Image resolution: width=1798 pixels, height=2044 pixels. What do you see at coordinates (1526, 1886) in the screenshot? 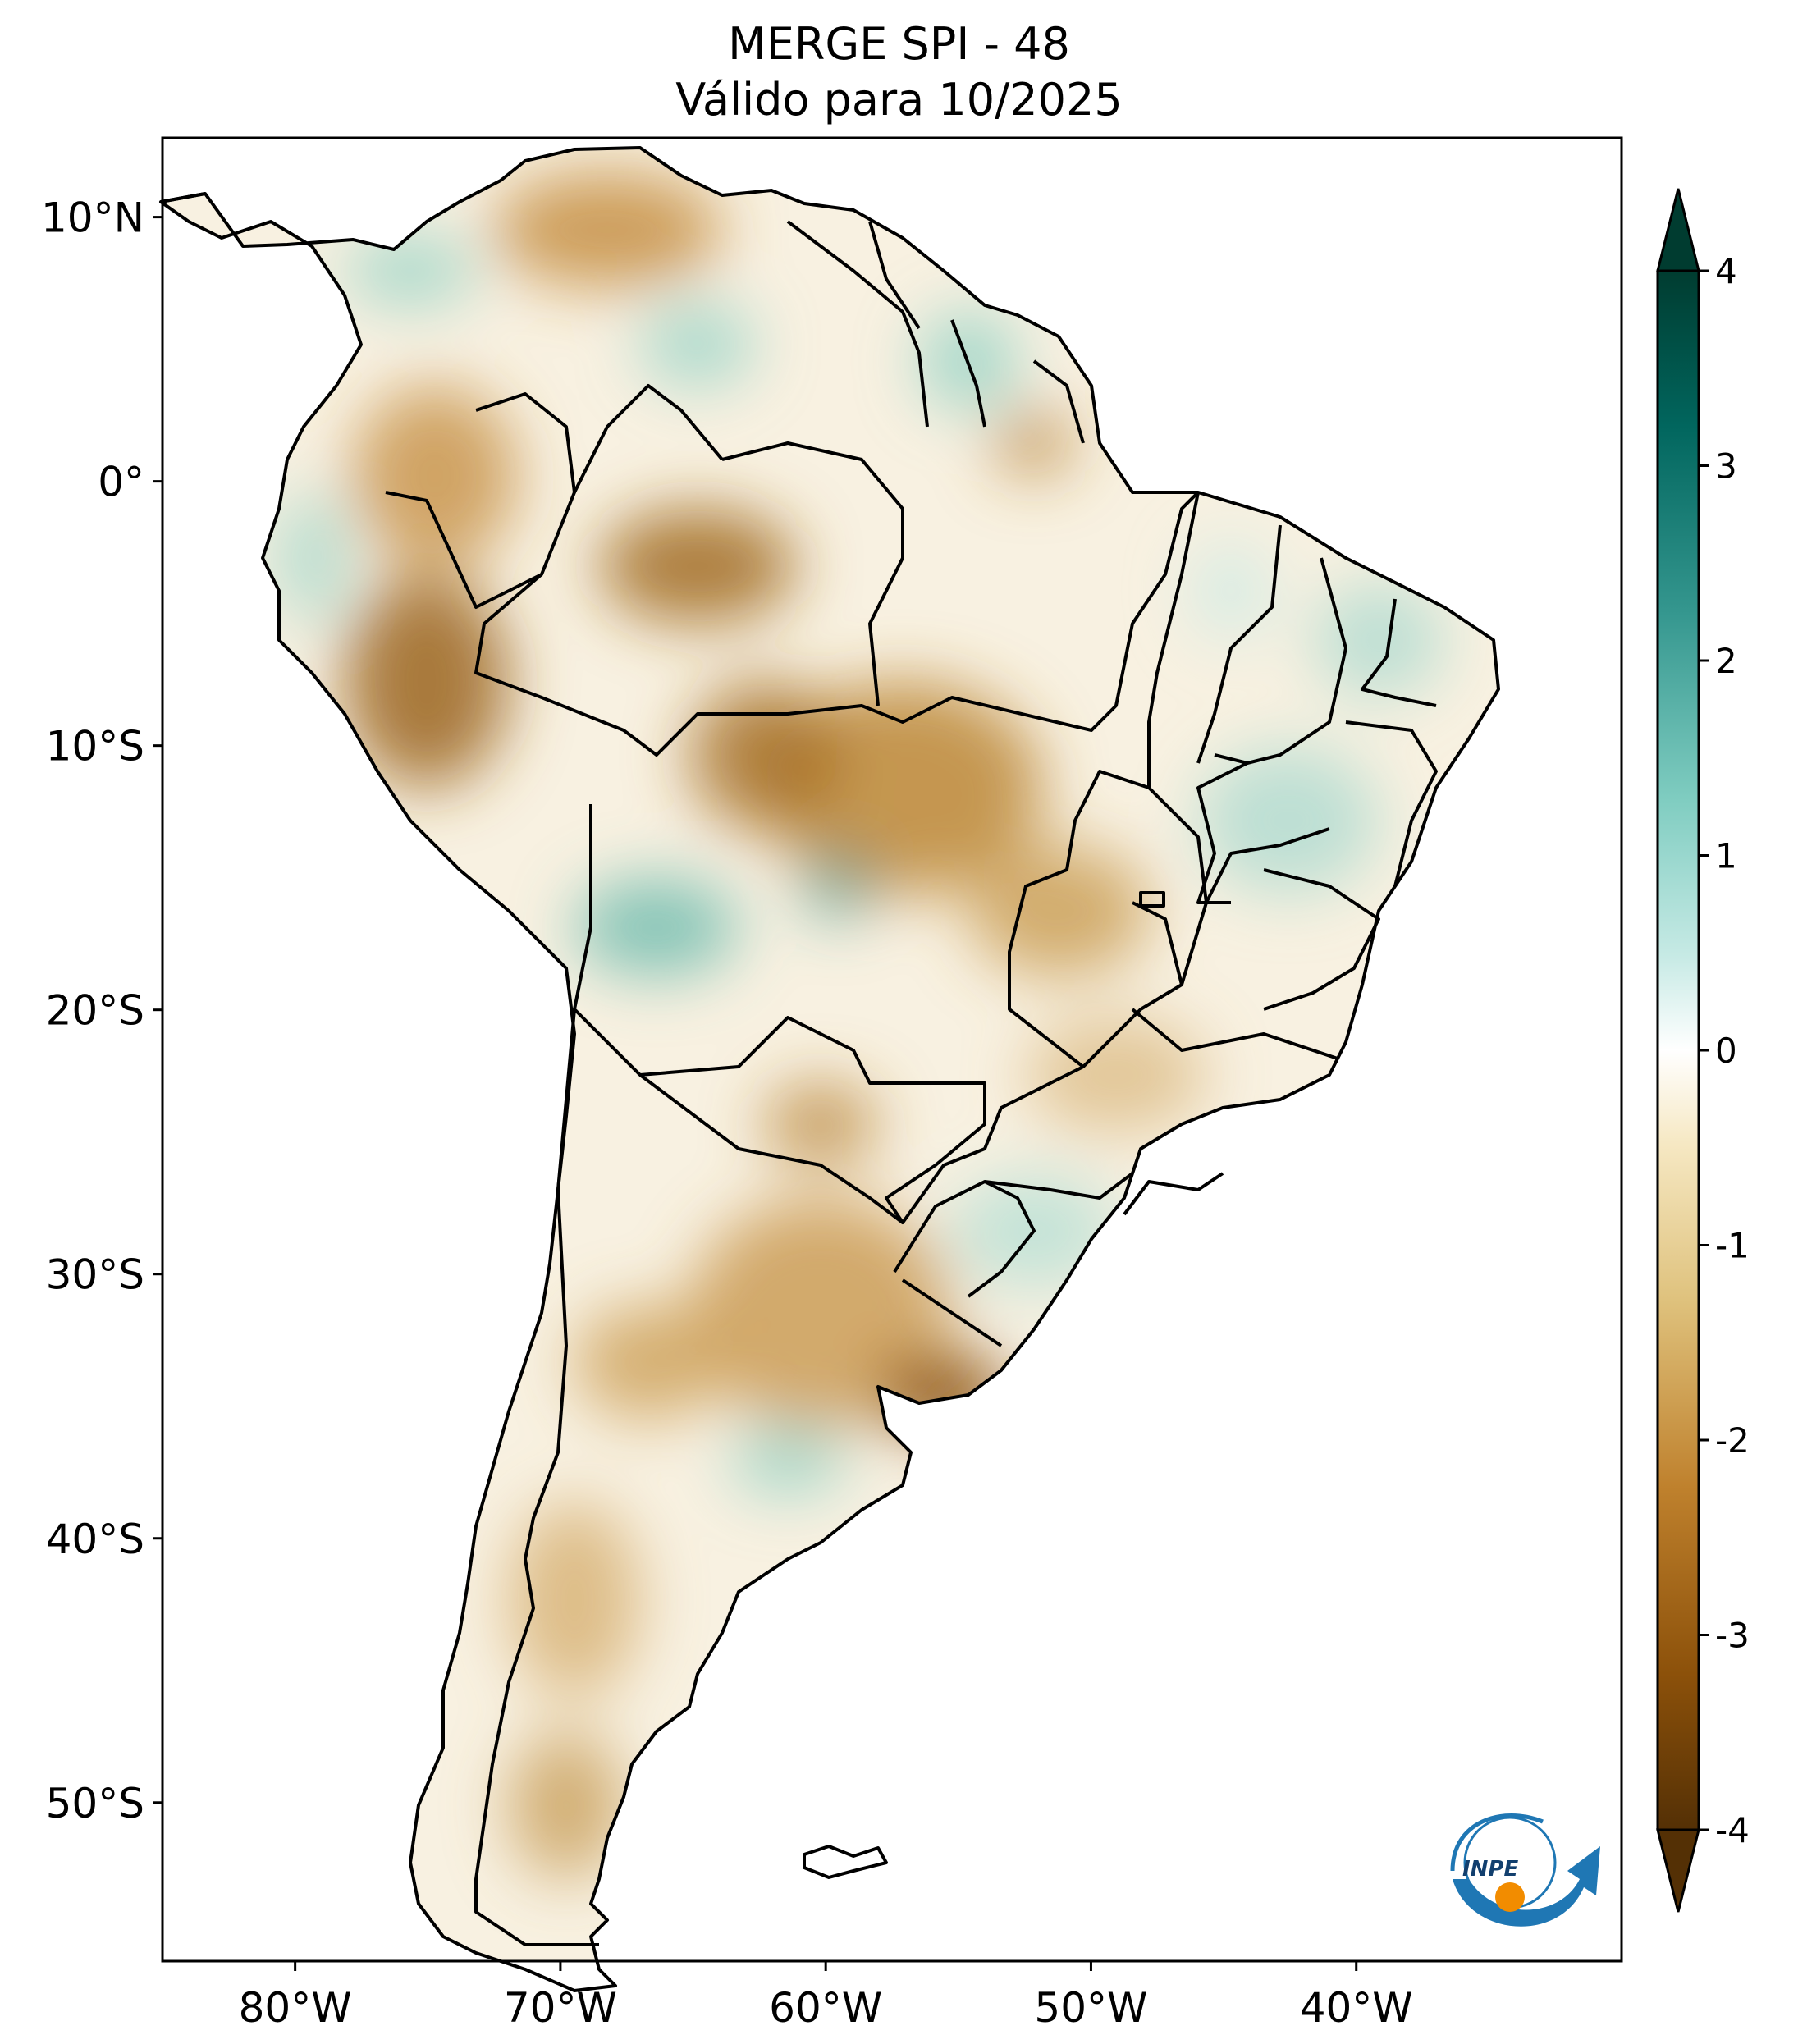
I see `logo-arrow-icon` at bounding box center [1526, 1886].